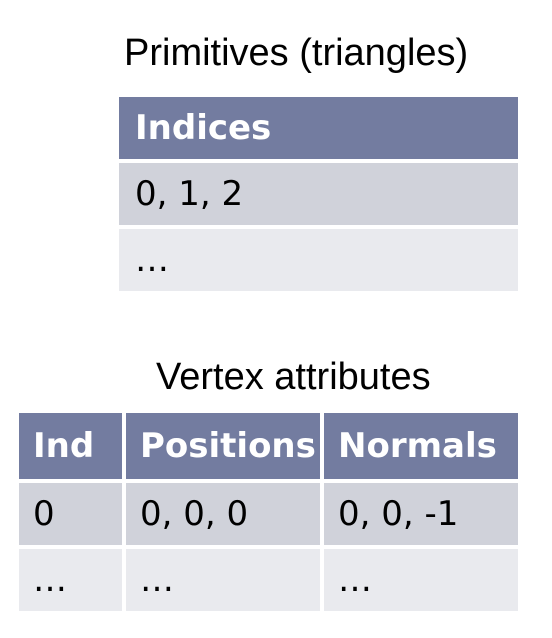 The width and height of the screenshot is (552, 638). What do you see at coordinates (221, 512) in the screenshot?
I see `positions-cell: 0, 0, 0` at bounding box center [221, 512].